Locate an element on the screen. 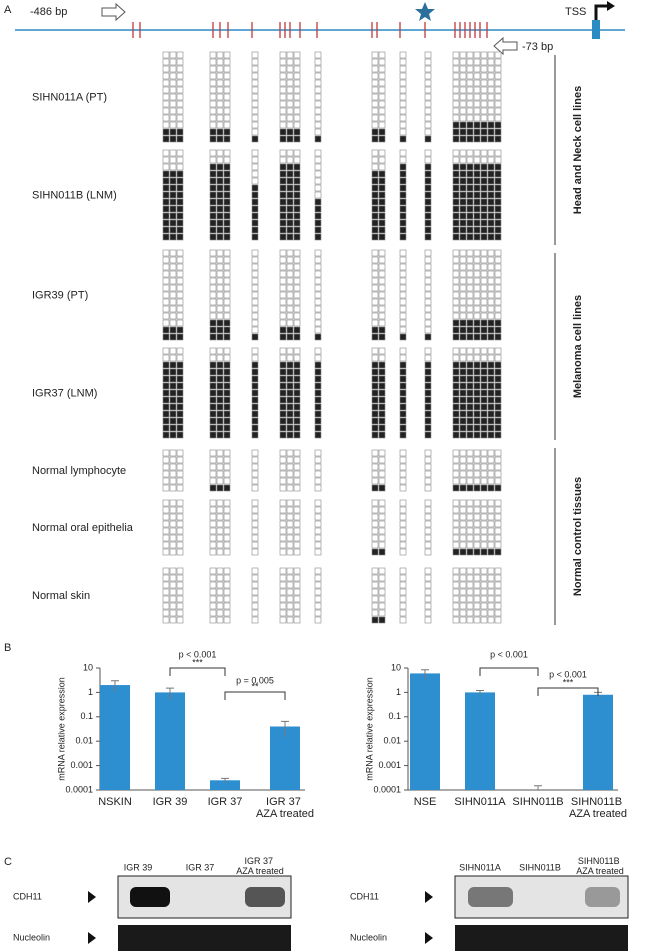 This screenshot has height=951, width=650. label-line: AZA treated is located at coordinates (600, 871).